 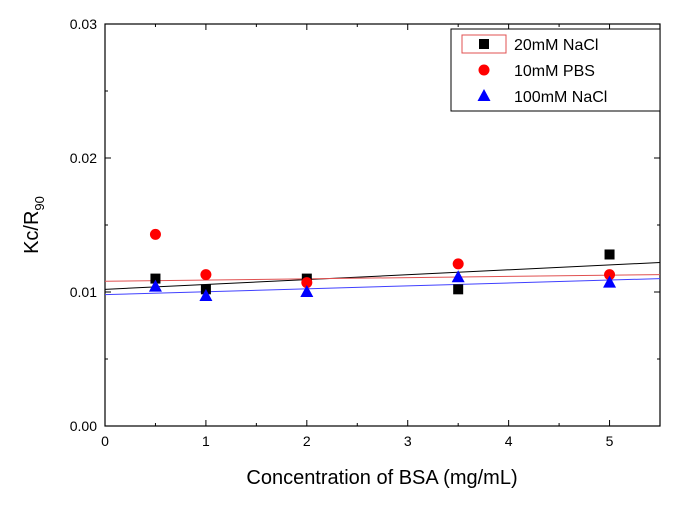 I want to click on legend: 20mM NaCl 10mM PBS 100mM NaCl, so click(x=555, y=70).